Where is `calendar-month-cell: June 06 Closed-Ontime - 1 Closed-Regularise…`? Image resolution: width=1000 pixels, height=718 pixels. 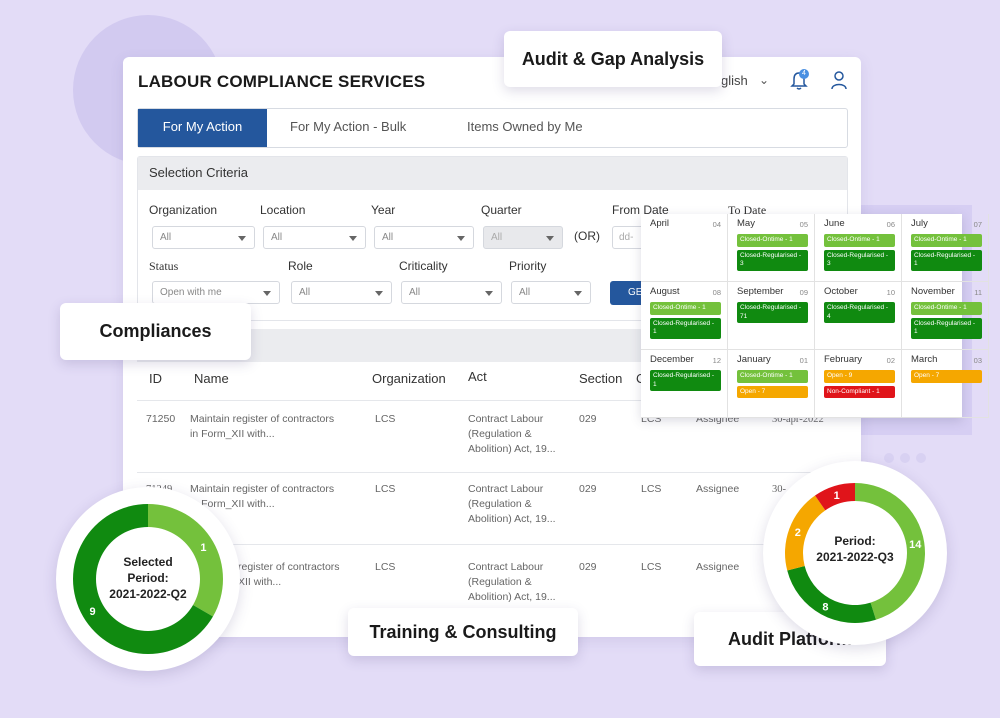 calendar-month-cell: June 06 Closed-Ontime - 1 Closed-Regularise… is located at coordinates (858, 248).